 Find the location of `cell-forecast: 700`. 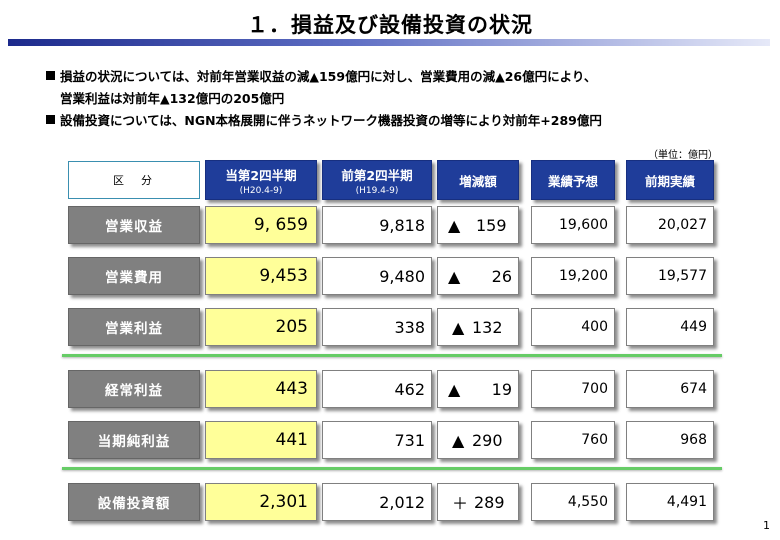

cell-forecast: 700 is located at coordinates (573, 389).